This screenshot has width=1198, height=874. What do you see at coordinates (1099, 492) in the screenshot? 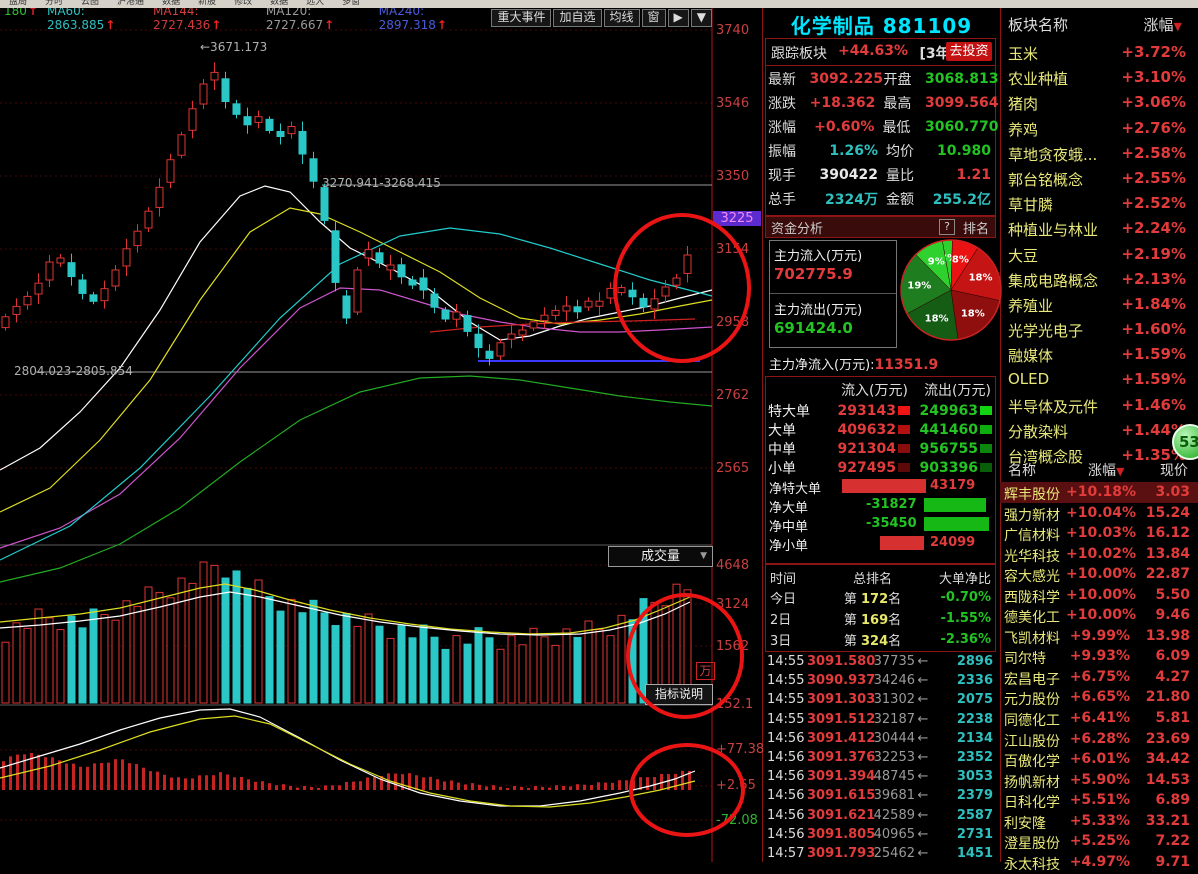
I see `stock-row: 辉丰股份 +10.18% 3.03` at bounding box center [1099, 492].